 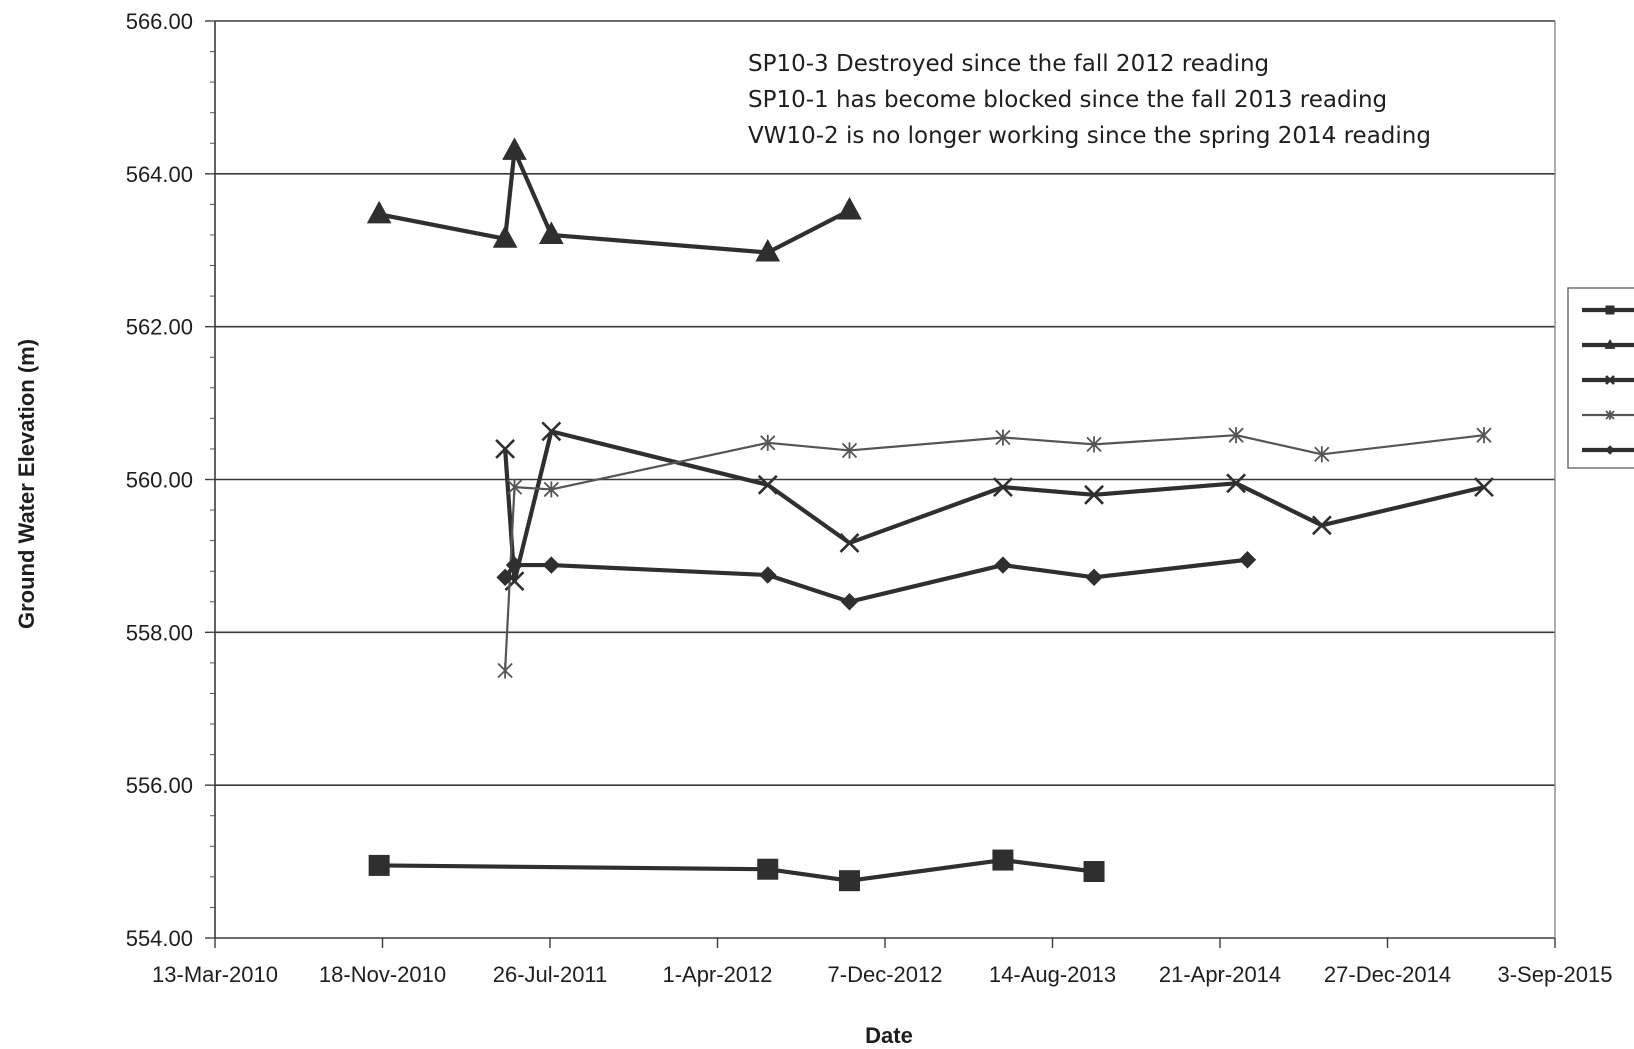 I want to click on x-tick-label: 7-Dec-2012, so click(x=885, y=974).